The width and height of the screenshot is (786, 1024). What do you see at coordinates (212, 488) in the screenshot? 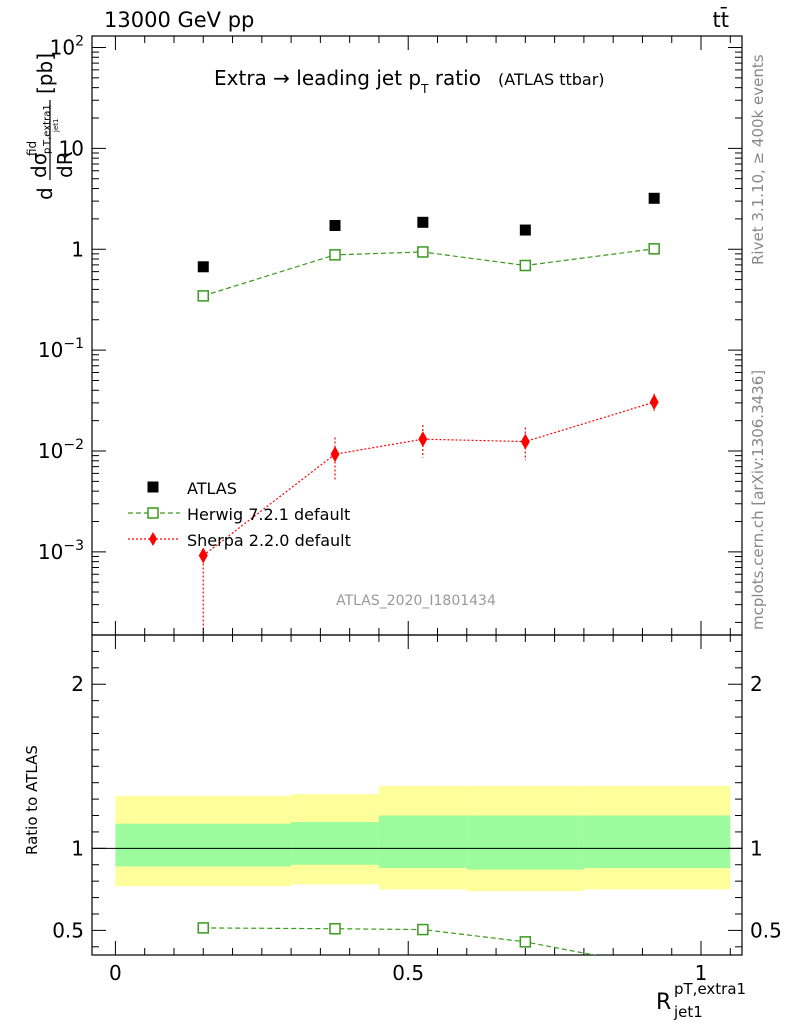
I see `legend-atlas-label: ATLAS` at bounding box center [212, 488].